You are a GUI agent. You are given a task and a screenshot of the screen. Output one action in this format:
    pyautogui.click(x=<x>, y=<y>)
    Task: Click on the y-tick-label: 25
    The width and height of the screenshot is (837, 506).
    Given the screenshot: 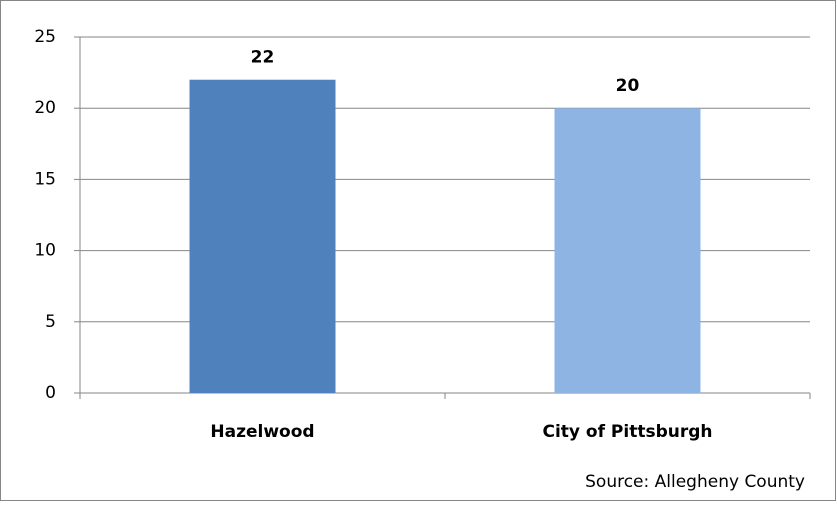 What is the action you would take?
    pyautogui.click(x=45, y=37)
    